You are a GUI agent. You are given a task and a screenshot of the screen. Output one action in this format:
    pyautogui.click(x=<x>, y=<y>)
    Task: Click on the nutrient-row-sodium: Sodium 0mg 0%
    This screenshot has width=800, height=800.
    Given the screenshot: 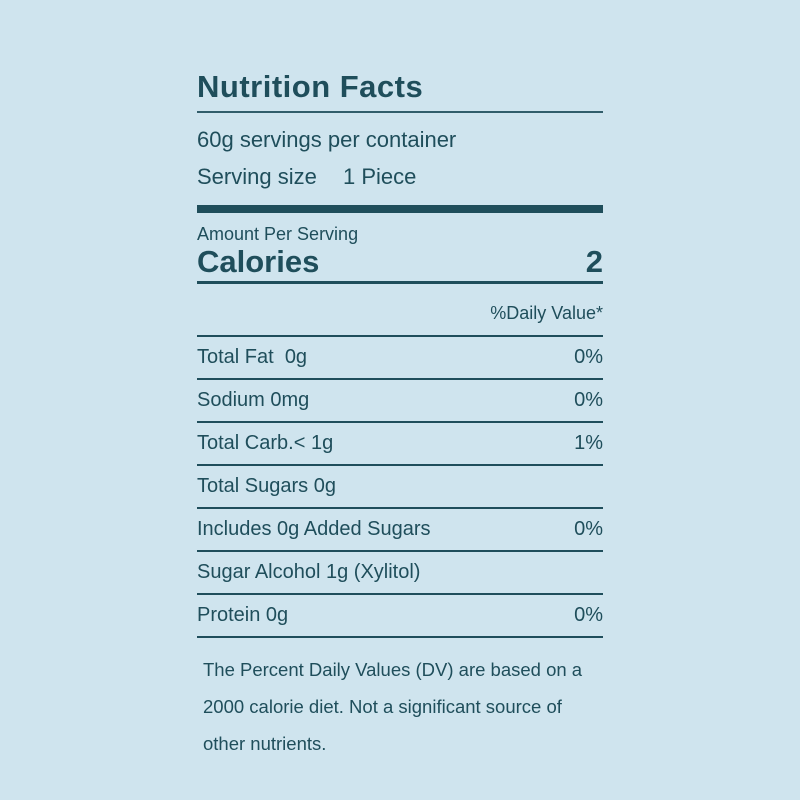 What is the action you would take?
    pyautogui.click(x=400, y=401)
    